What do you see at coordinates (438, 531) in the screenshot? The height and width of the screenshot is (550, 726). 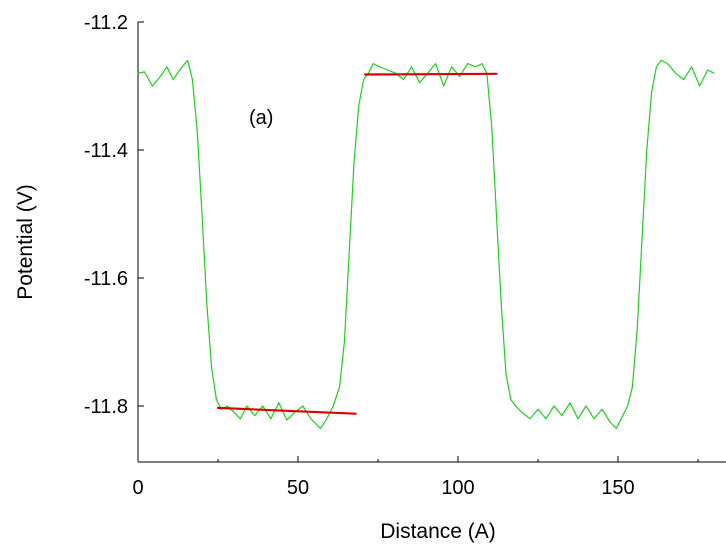 I see `x-axis-label: Distance (A)` at bounding box center [438, 531].